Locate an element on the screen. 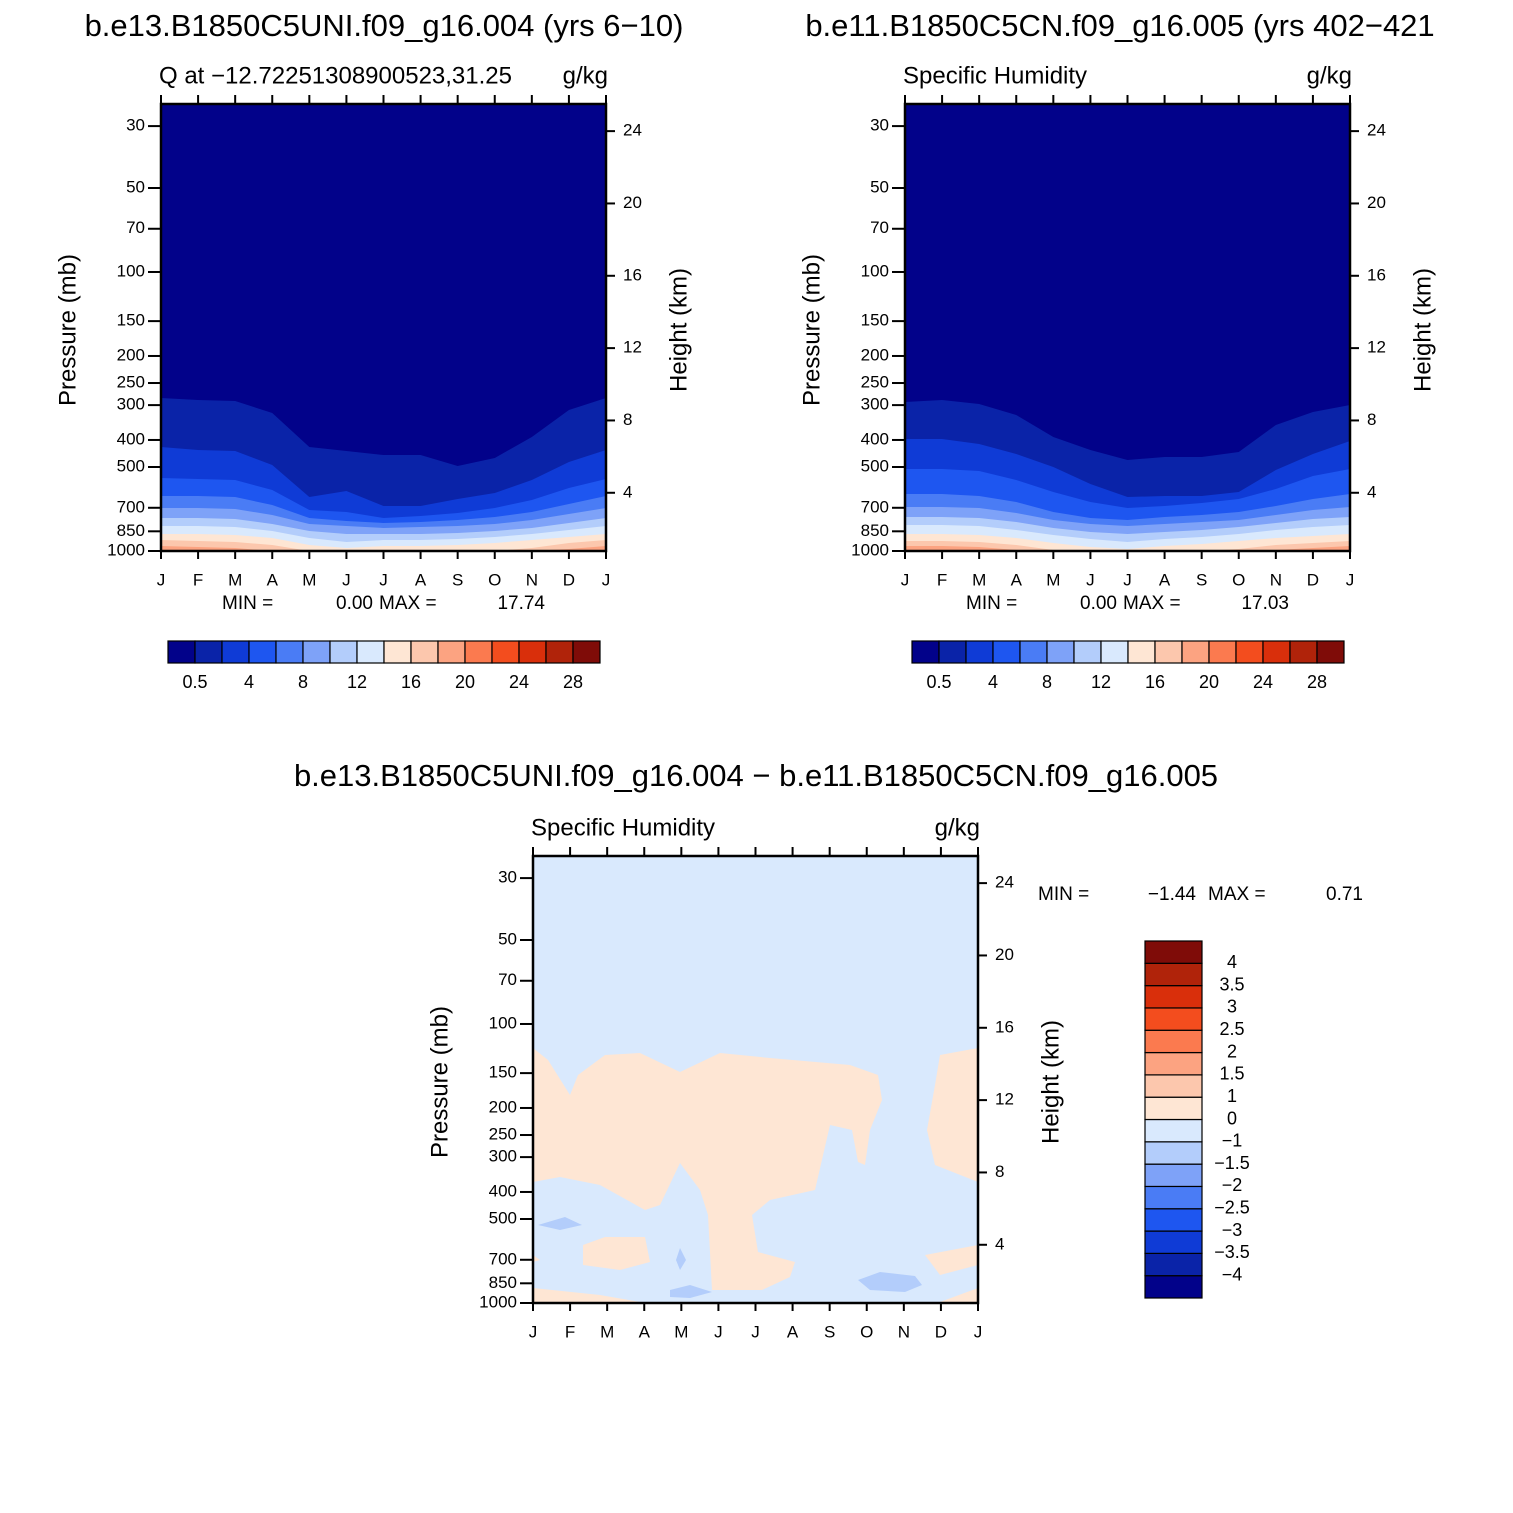 The height and width of the screenshot is (1513, 1513). colorbar-label: −1 is located at coordinates (1232, 1141).